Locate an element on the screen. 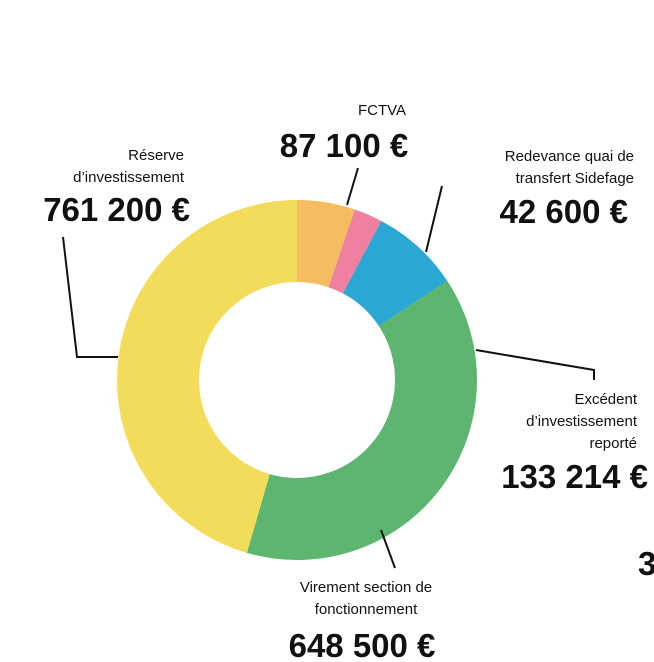  value-label: 42 600 € is located at coordinates (563, 211).